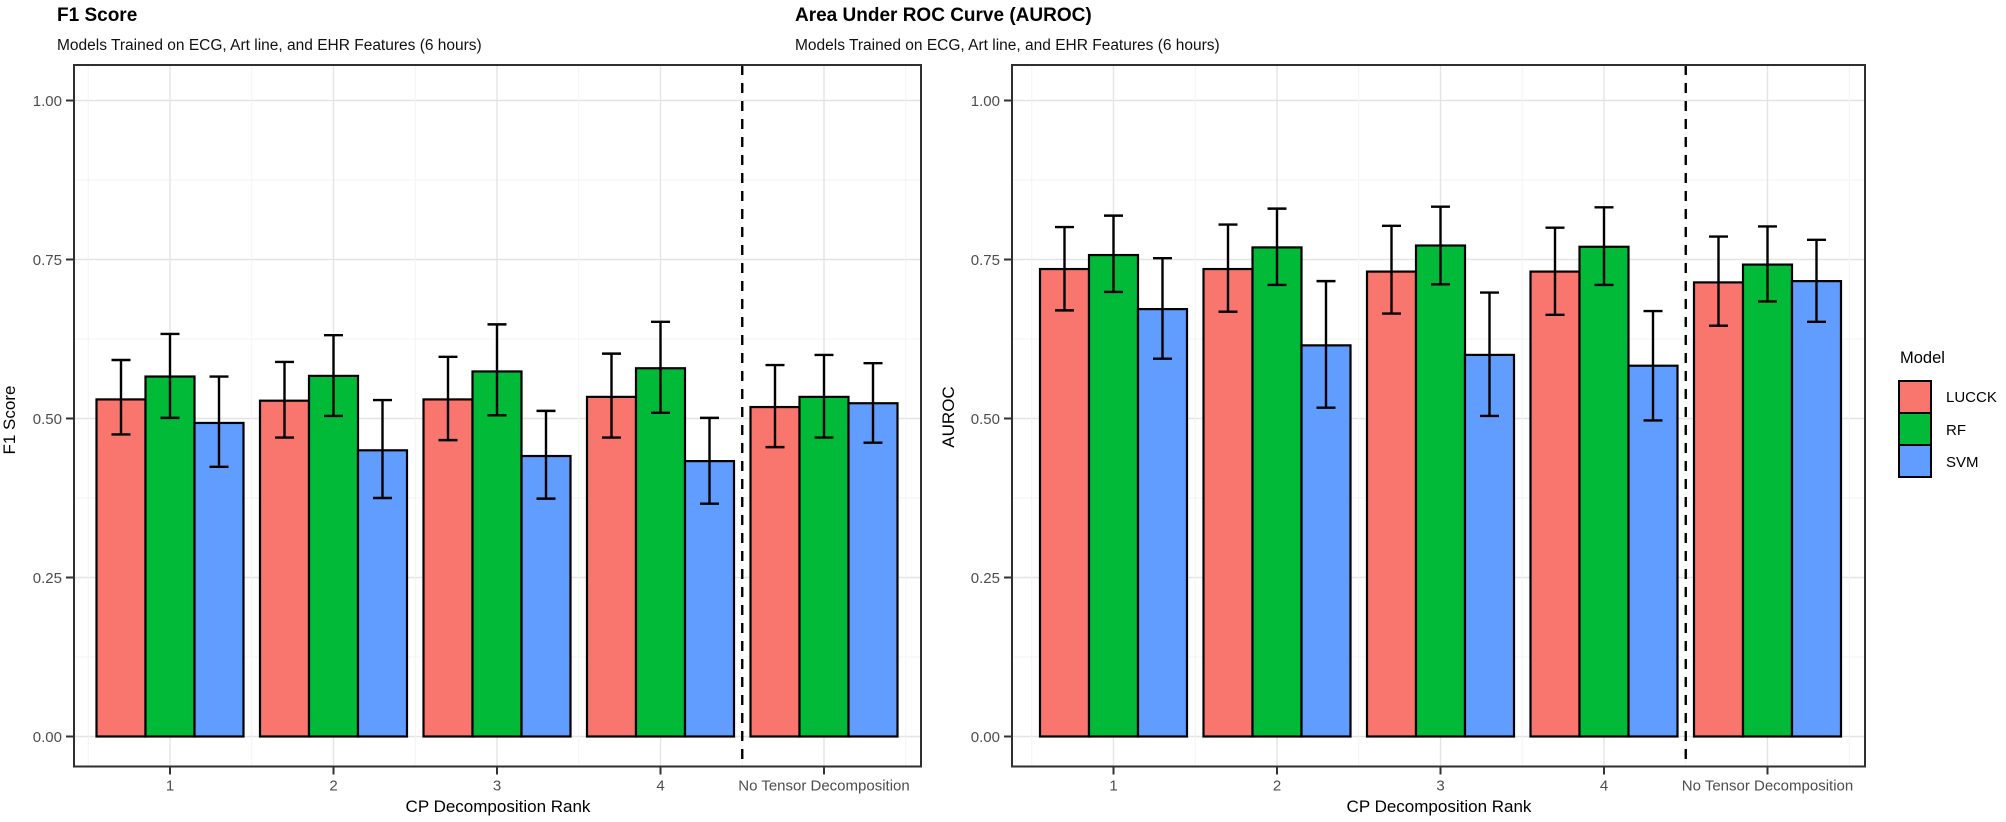  I want to click on legend-label-rf: RF, so click(1956, 430).